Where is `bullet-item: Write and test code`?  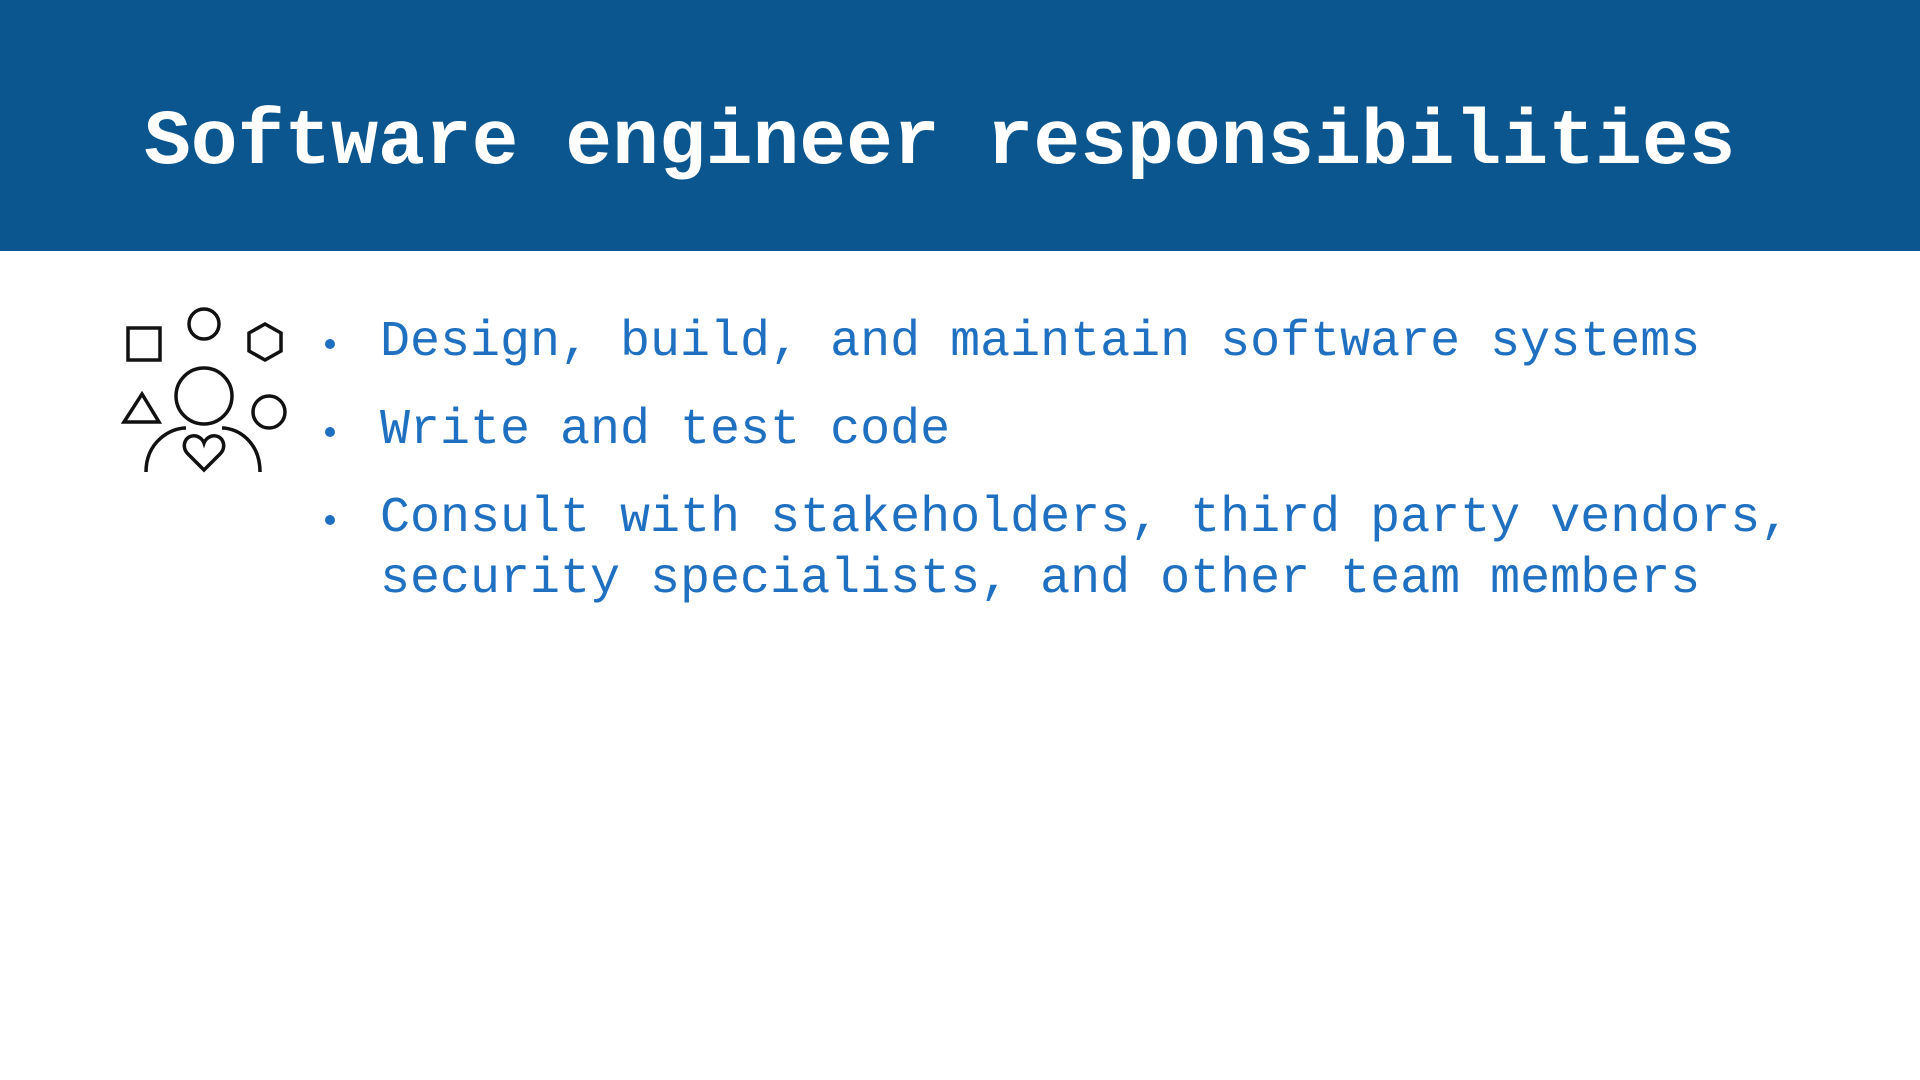
bullet-item: Write and test code is located at coordinates (1058, 430).